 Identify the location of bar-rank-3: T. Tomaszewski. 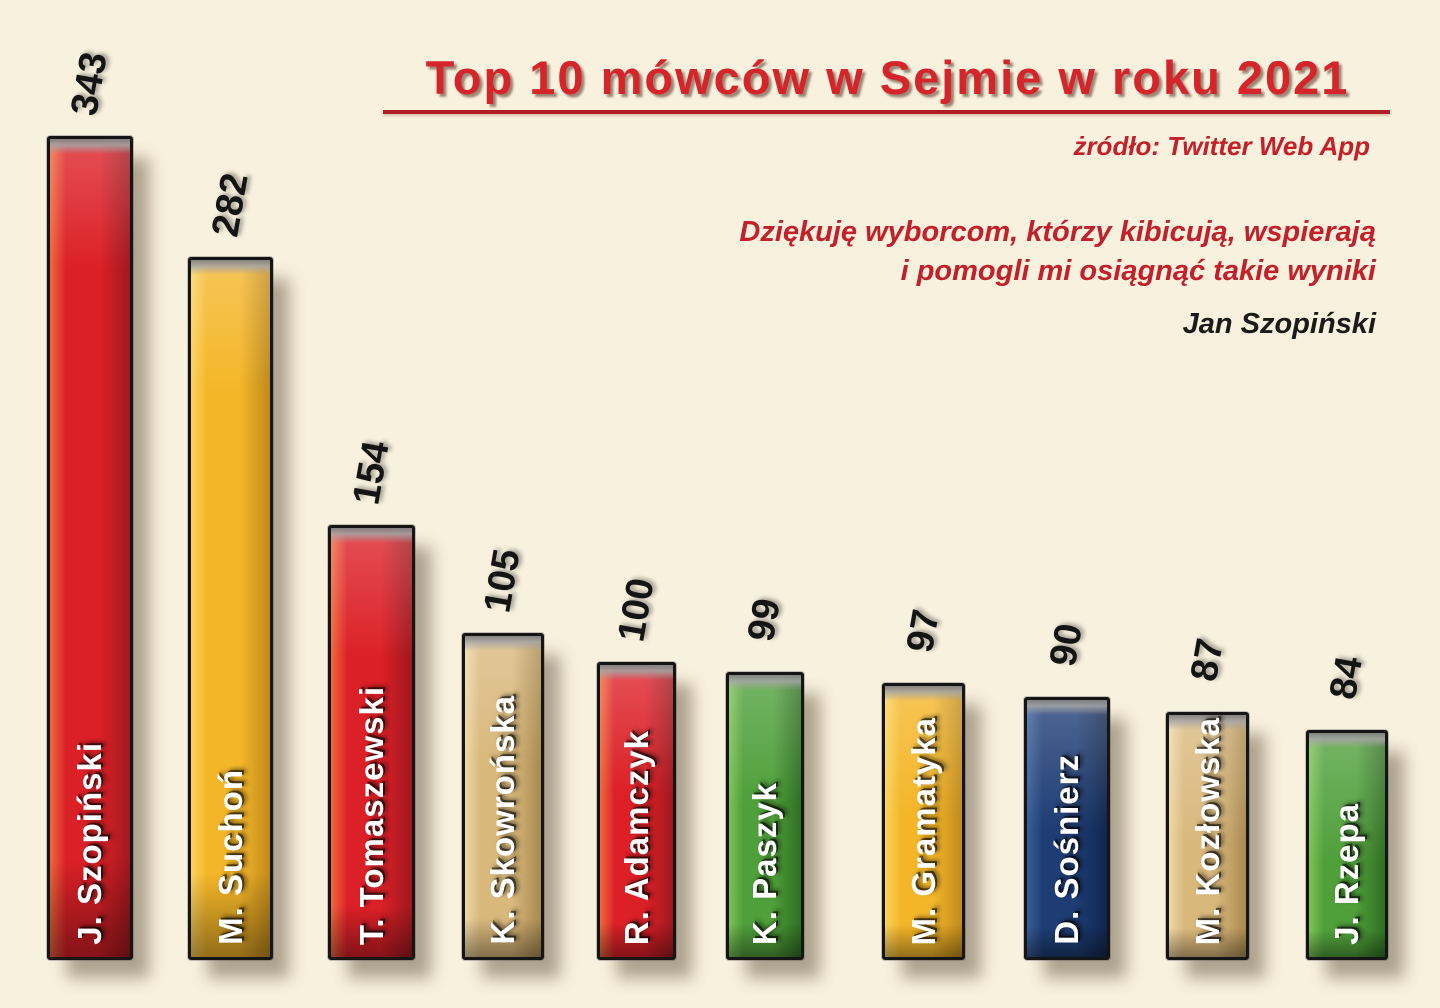
(371, 742).